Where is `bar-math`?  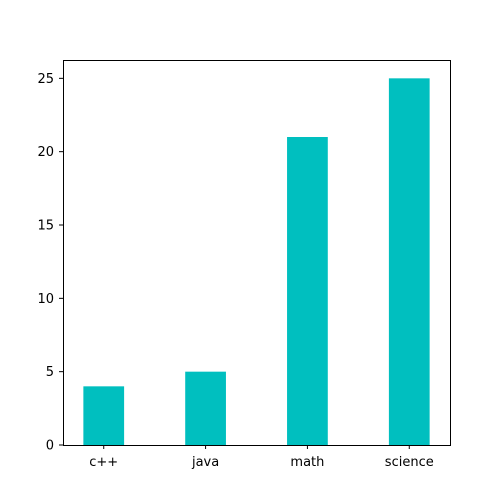
bar-math is located at coordinates (307, 291).